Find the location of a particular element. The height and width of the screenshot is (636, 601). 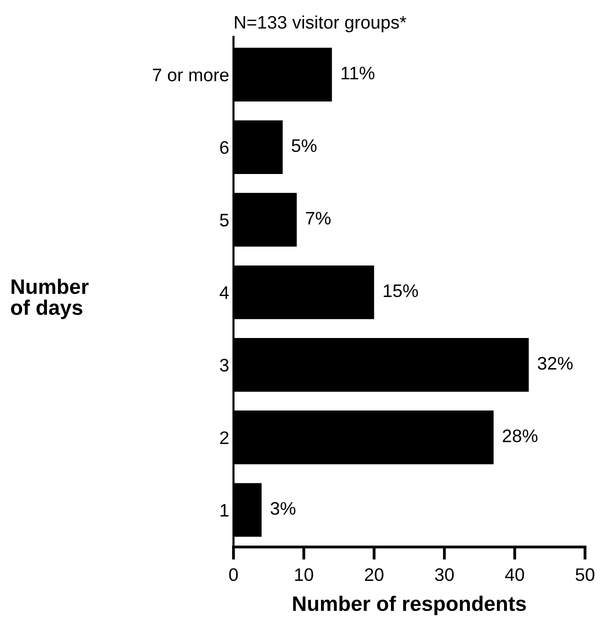

annotation: 32% is located at coordinates (555, 363).